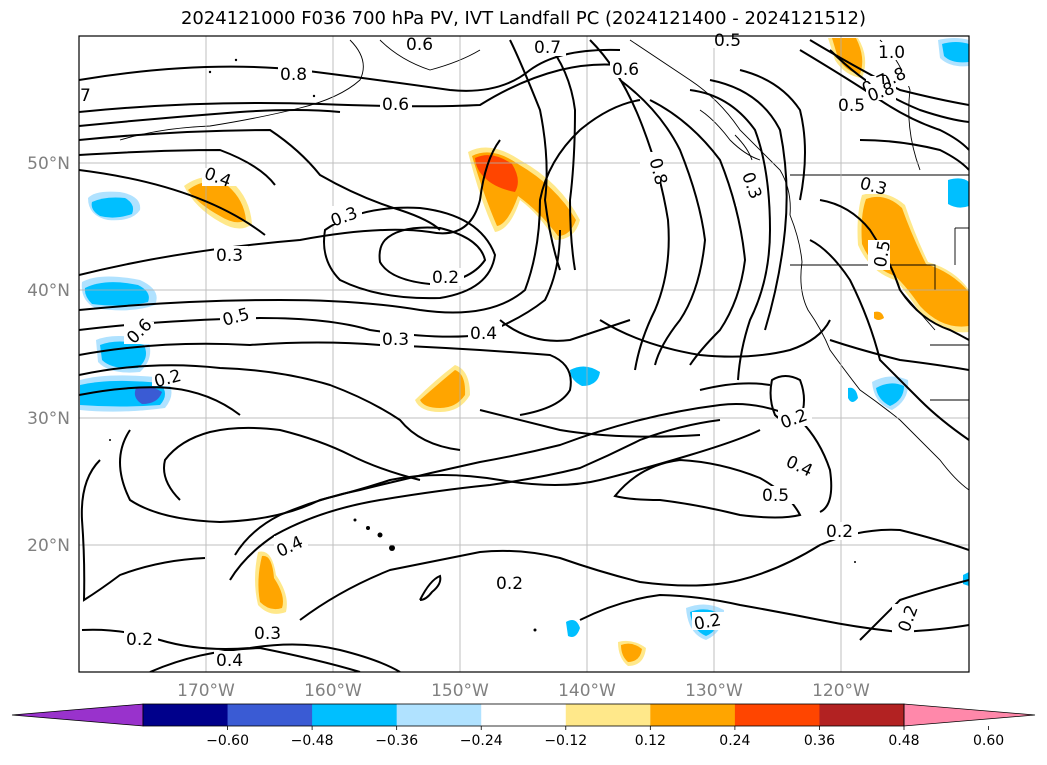 This screenshot has height=765, width=1047. What do you see at coordinates (312, 741) in the screenshot?
I see `colorbar-tick-label: −0.48` at bounding box center [312, 741].